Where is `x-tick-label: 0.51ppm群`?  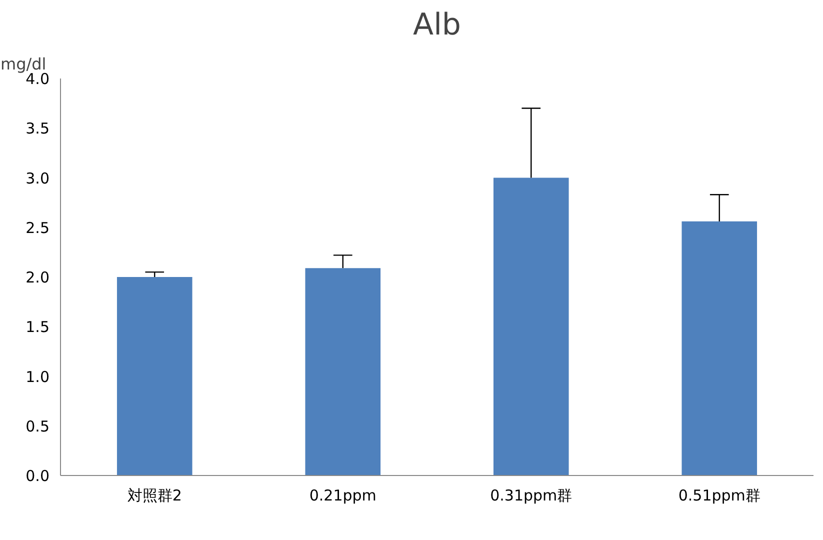 x-tick-label: 0.51ppm群 is located at coordinates (719, 495).